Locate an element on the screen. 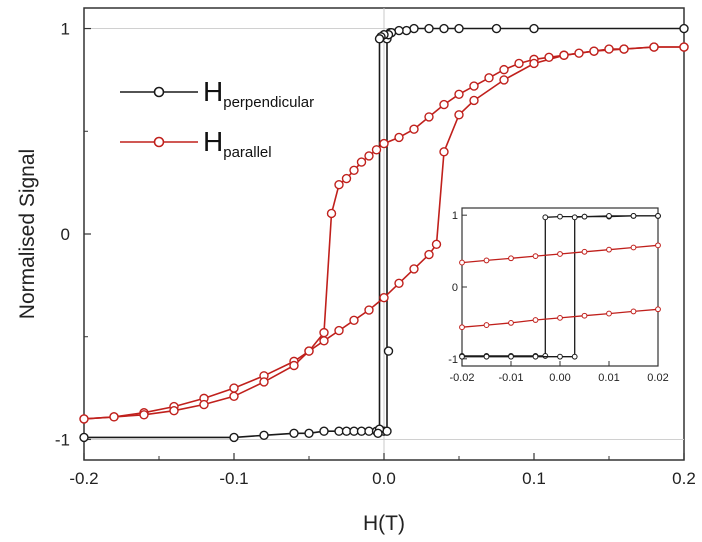 The image size is (702, 542). inset-series-H_perpendicular is located at coordinates (560, 286).